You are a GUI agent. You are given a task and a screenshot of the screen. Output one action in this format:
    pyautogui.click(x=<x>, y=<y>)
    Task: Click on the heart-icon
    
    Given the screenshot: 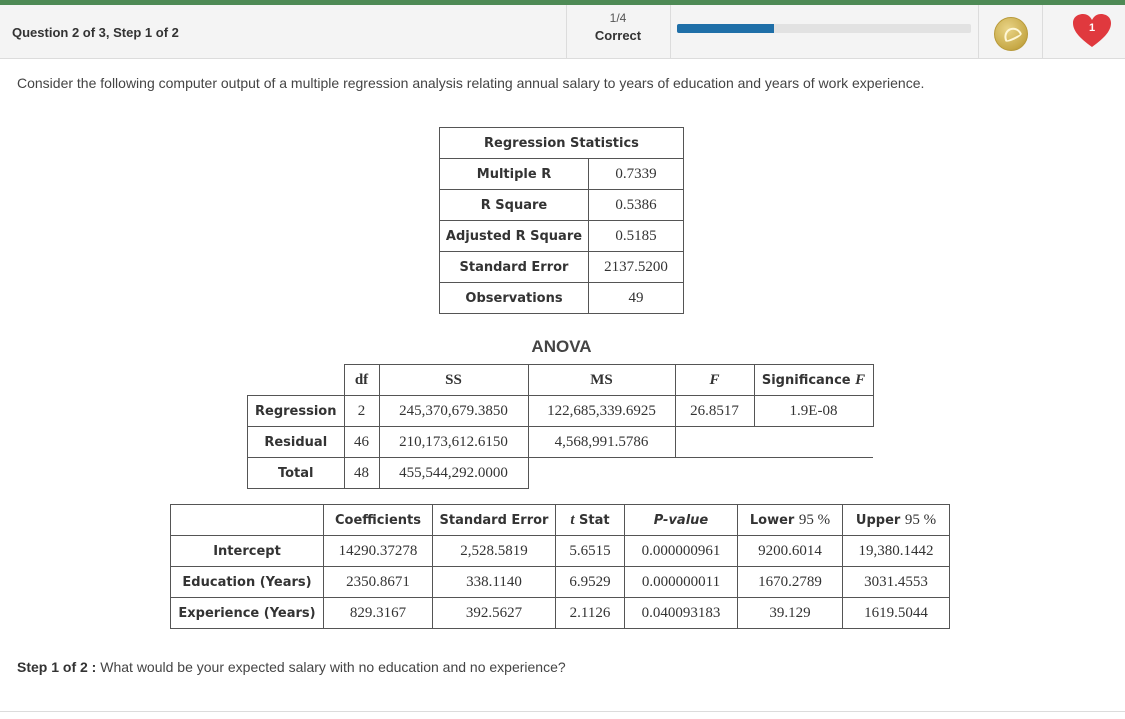 What is the action you would take?
    pyautogui.click(x=1092, y=31)
    